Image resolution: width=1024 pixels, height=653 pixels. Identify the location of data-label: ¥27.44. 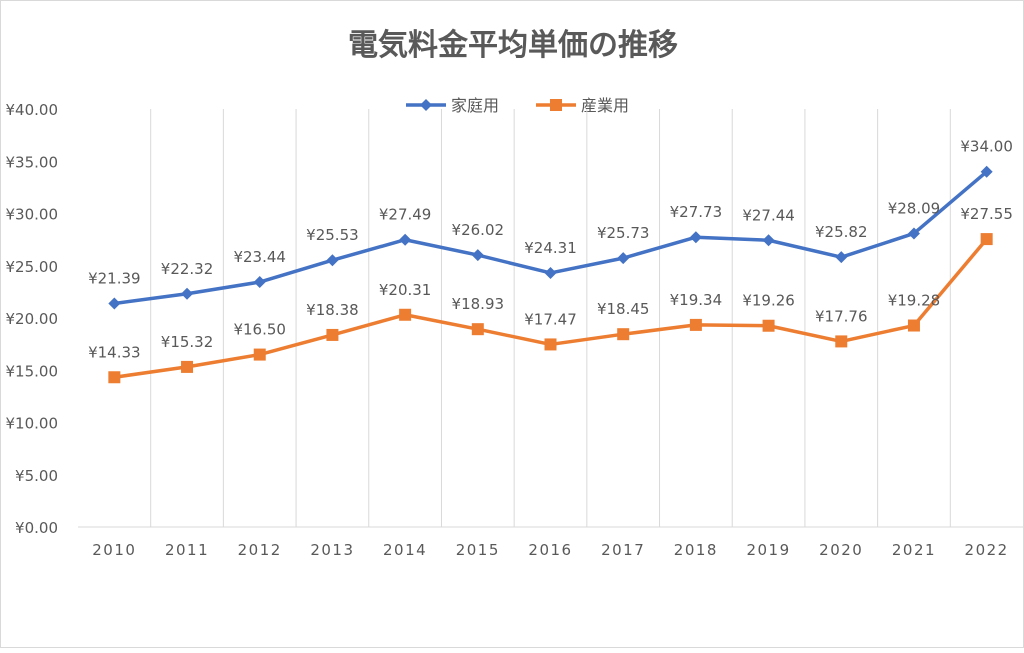
(768, 215).